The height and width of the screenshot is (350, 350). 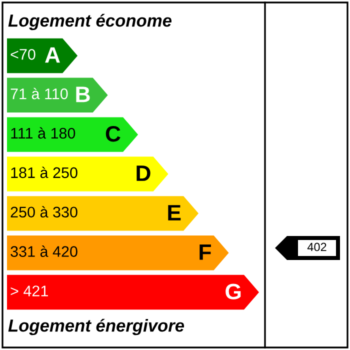 I want to click on y-tick-label: 331 à 420, so click(x=44, y=251).